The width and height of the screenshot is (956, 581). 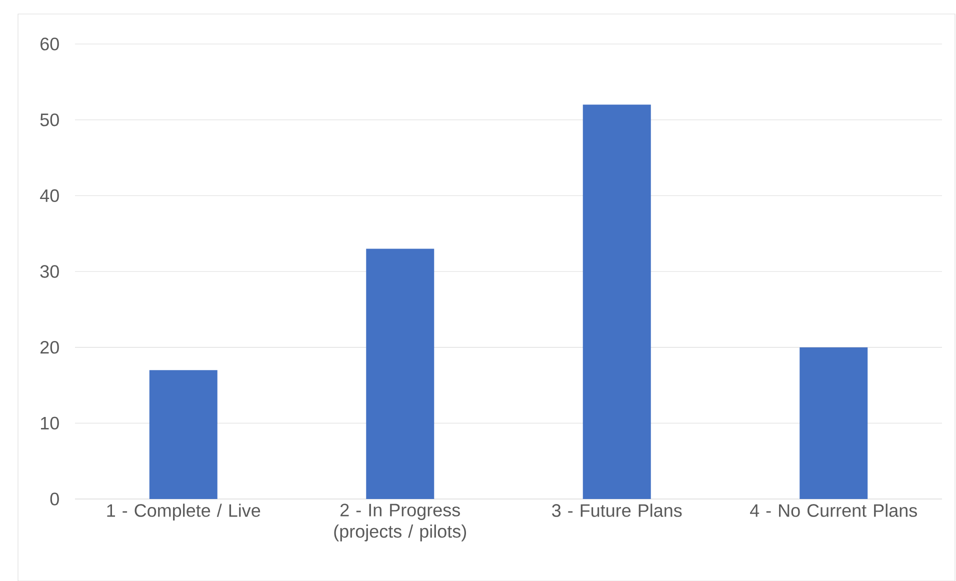 What do you see at coordinates (833, 510) in the screenshot?
I see `x-tick-label: 4 - No Current Plans` at bounding box center [833, 510].